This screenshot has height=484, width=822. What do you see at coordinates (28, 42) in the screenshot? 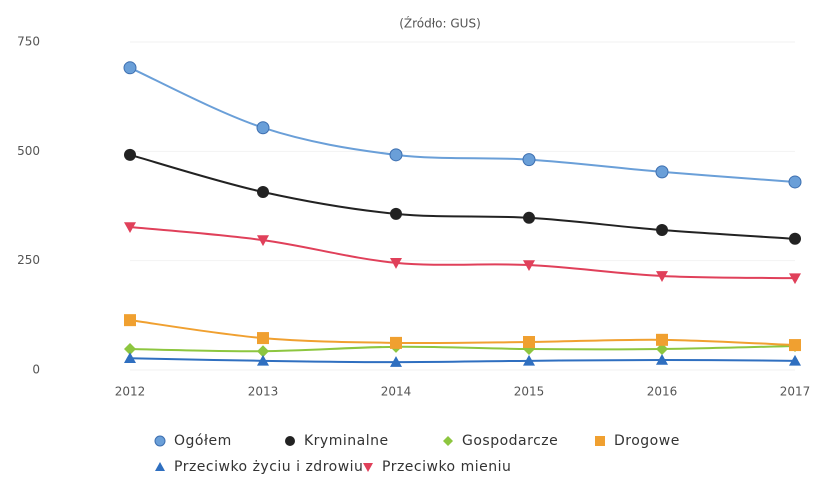
I see `y-tick-label: 750` at bounding box center [28, 42].